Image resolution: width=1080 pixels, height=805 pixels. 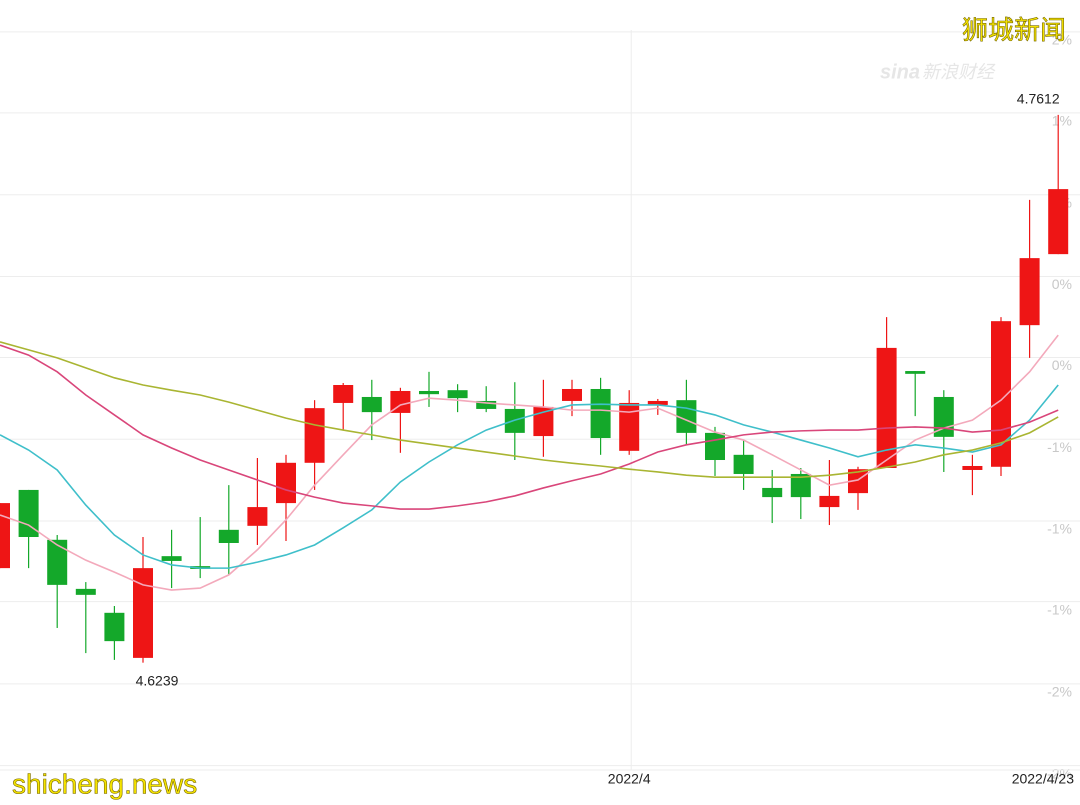 What do you see at coordinates (157, 680) in the screenshot?
I see `min-annotation: 4.6239` at bounding box center [157, 680].